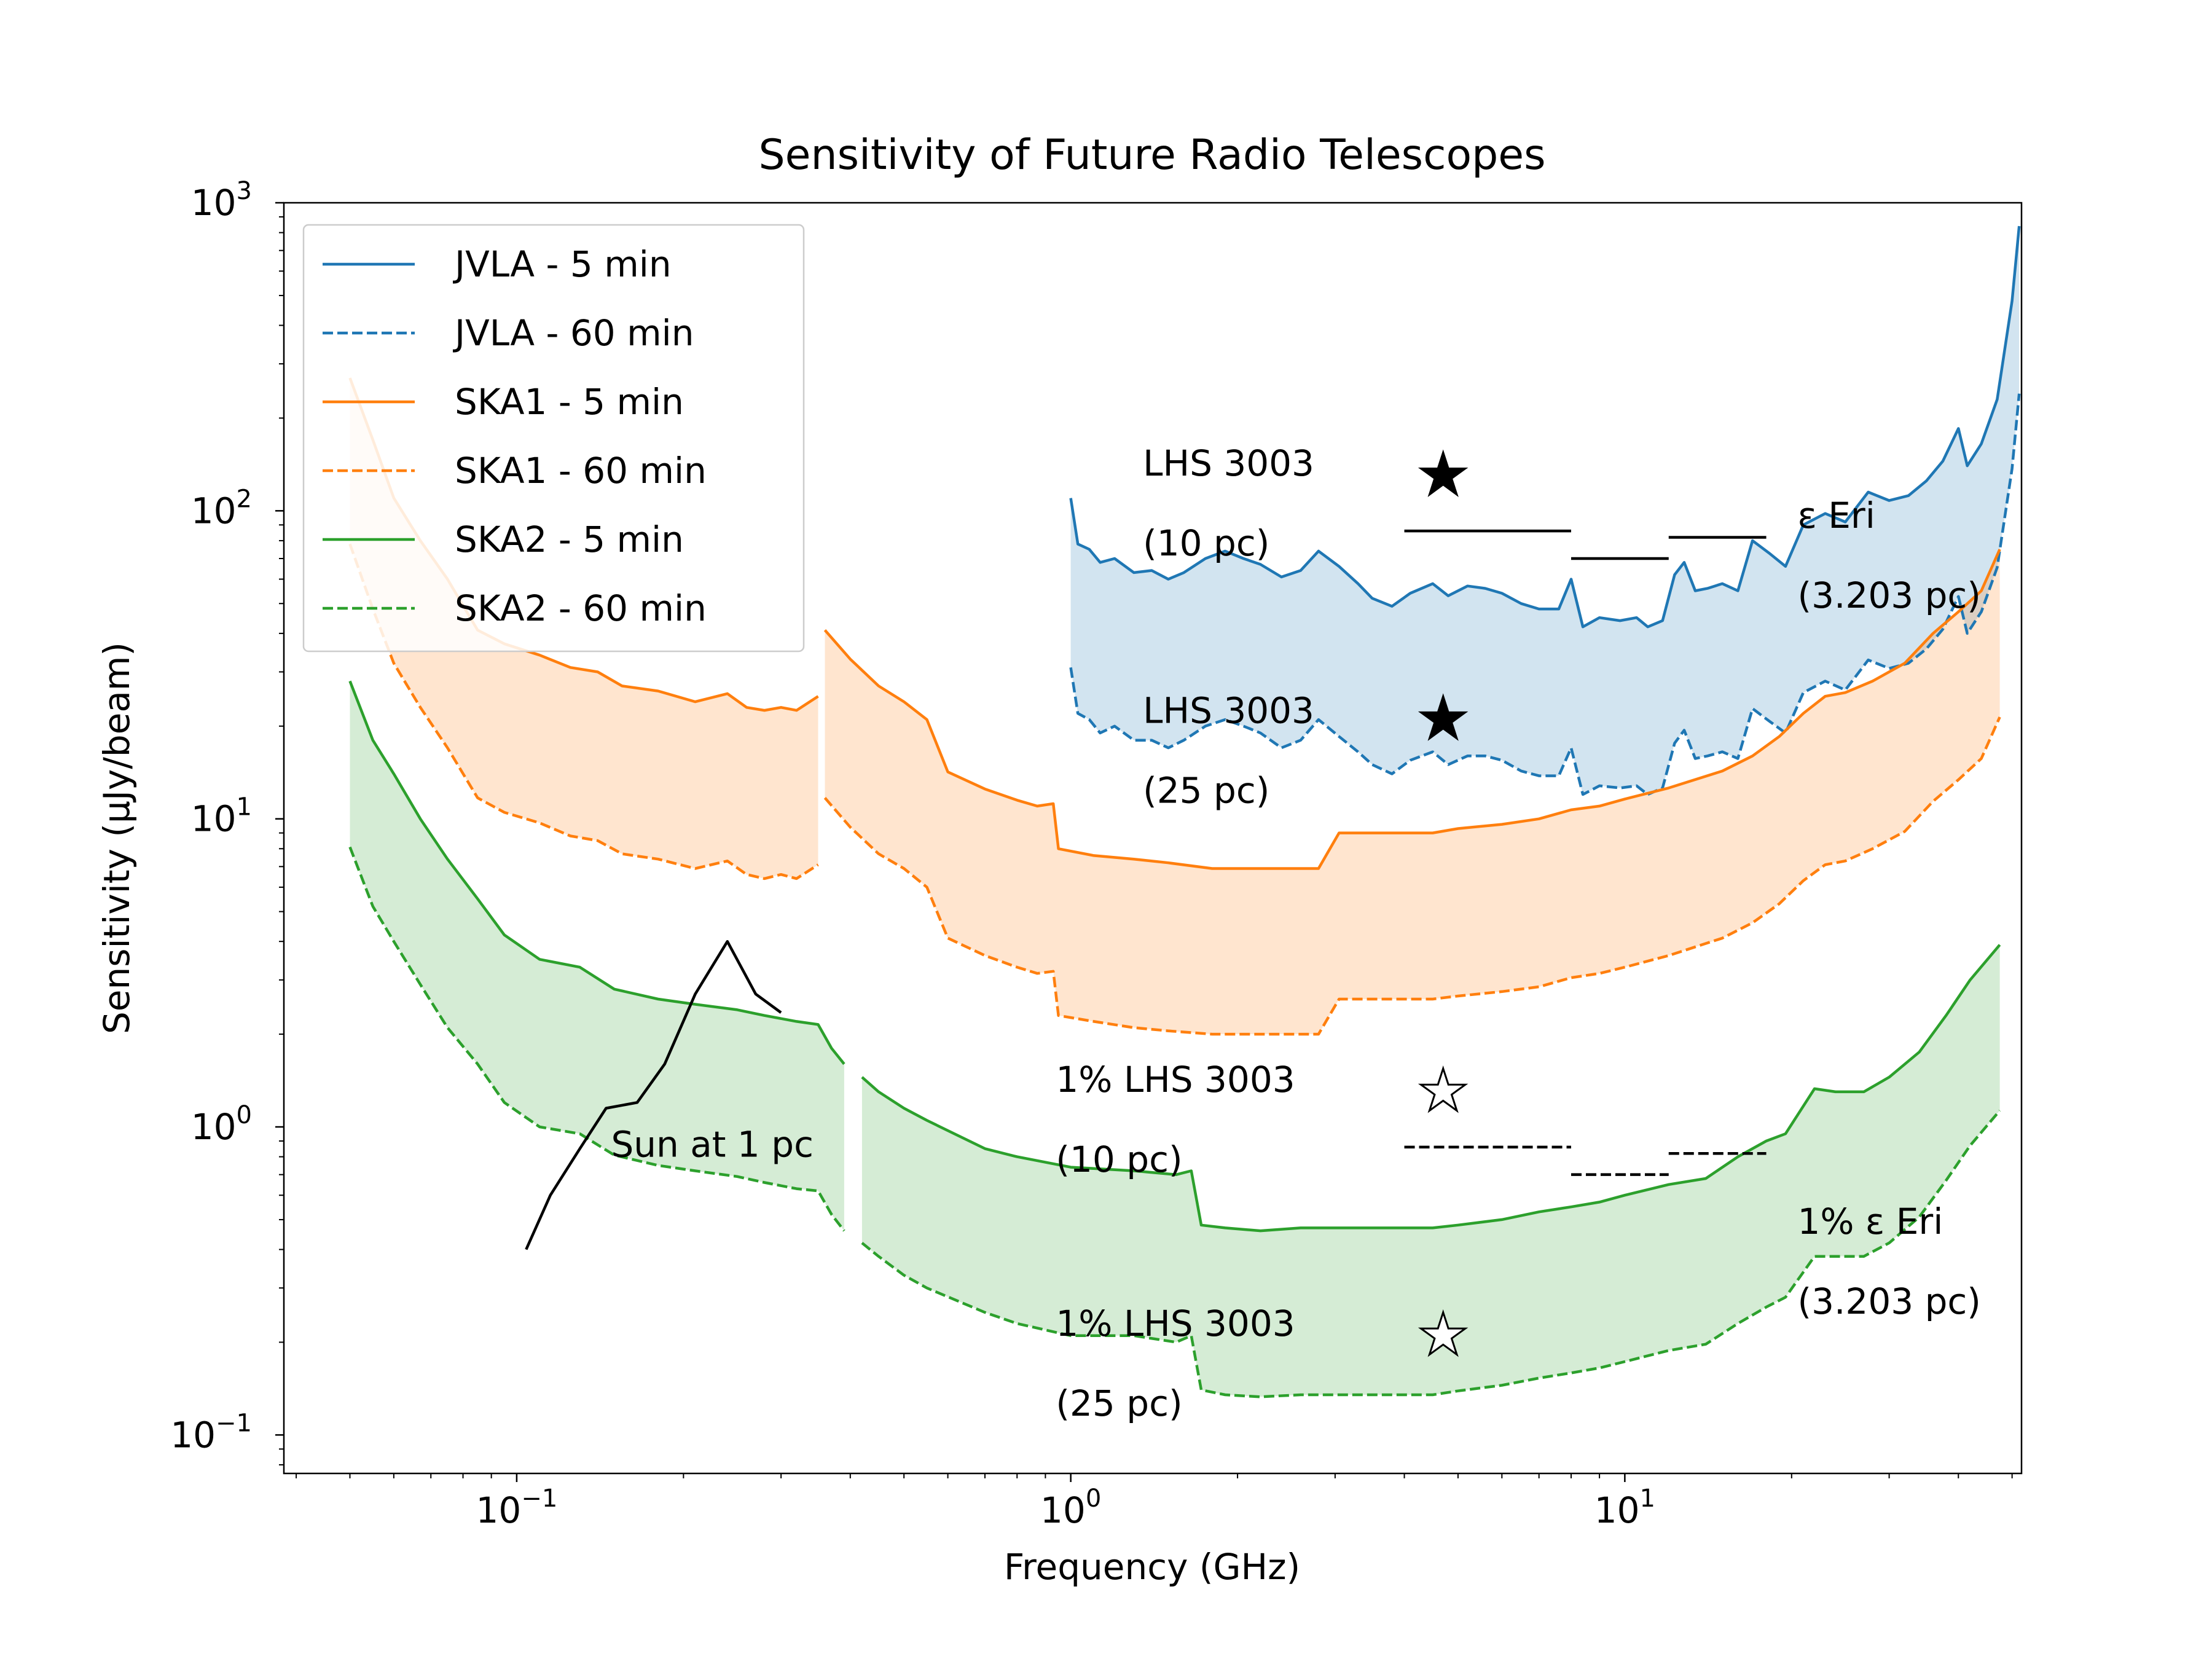 The width and height of the screenshot is (2212, 1659). Describe the element at coordinates (569, 539) in the screenshot. I see `legend-label-ska2-5-min: SKA2 - 5 min` at that location.